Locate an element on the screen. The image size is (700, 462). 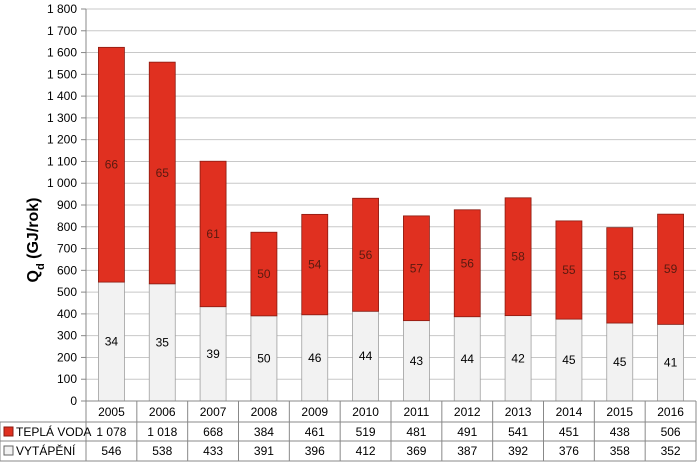
y-tick-label: 1 300 is located at coordinates (62, 118).